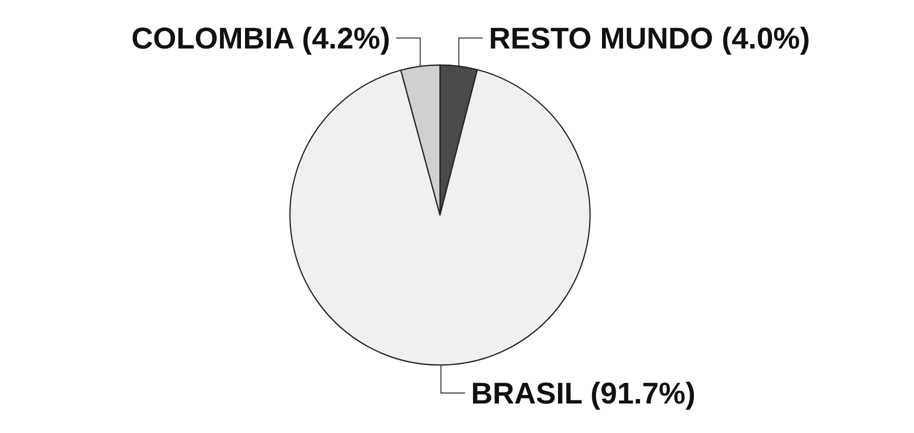 The height and width of the screenshot is (433, 914). Describe the element at coordinates (260, 39) in the screenshot. I see `slice-label: COLOMBIA (4.2%)` at that location.